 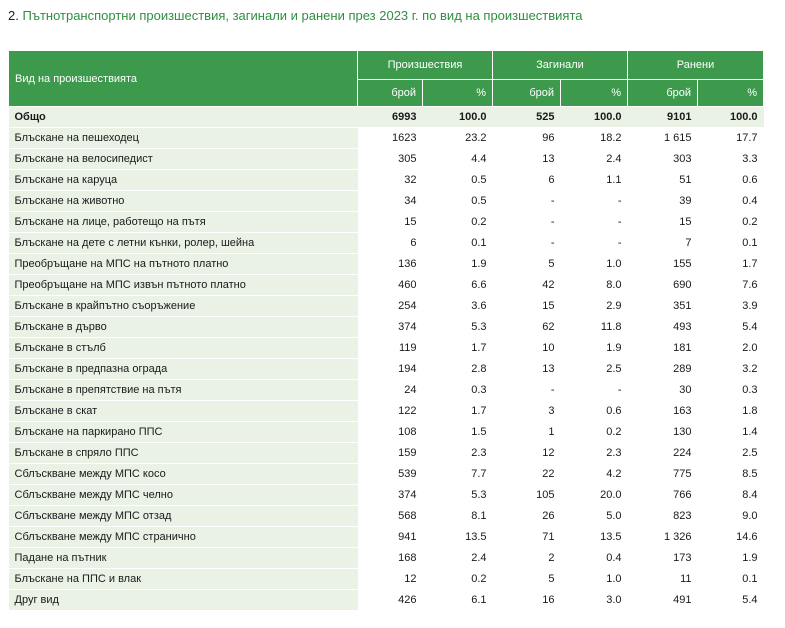 I want to click on cell: 42, so click(x=526, y=285).